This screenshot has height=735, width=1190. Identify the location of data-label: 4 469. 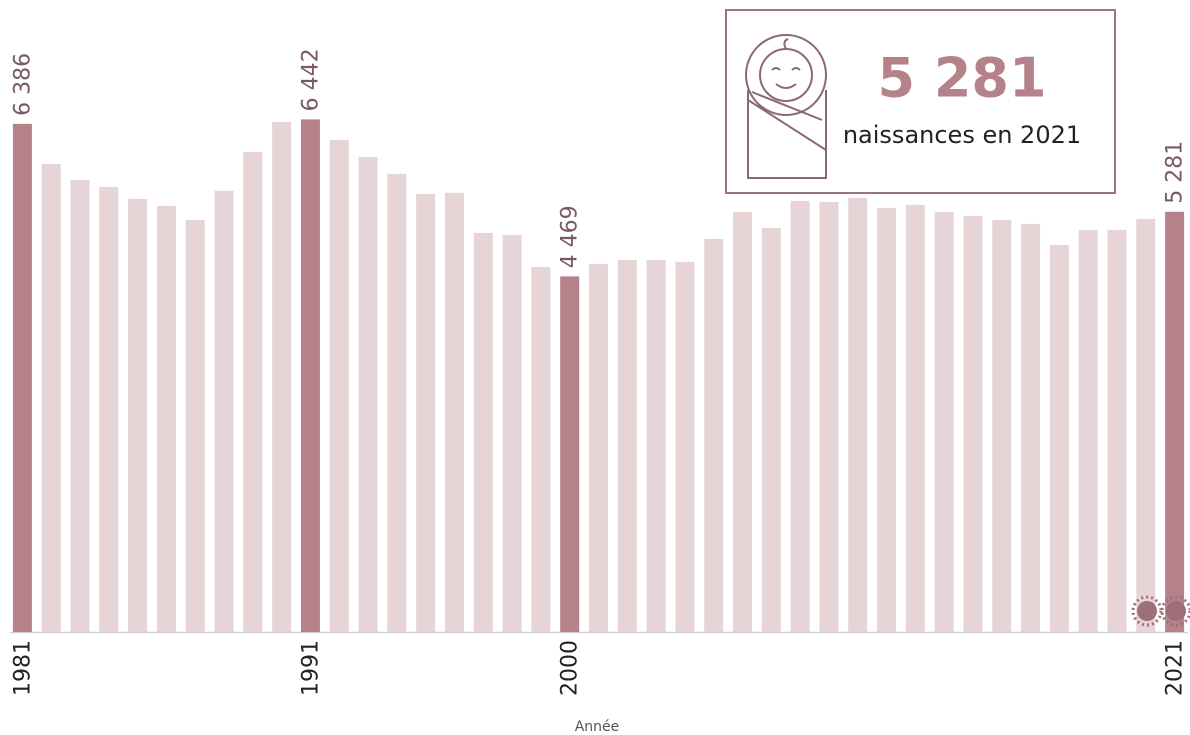
(570, 236).